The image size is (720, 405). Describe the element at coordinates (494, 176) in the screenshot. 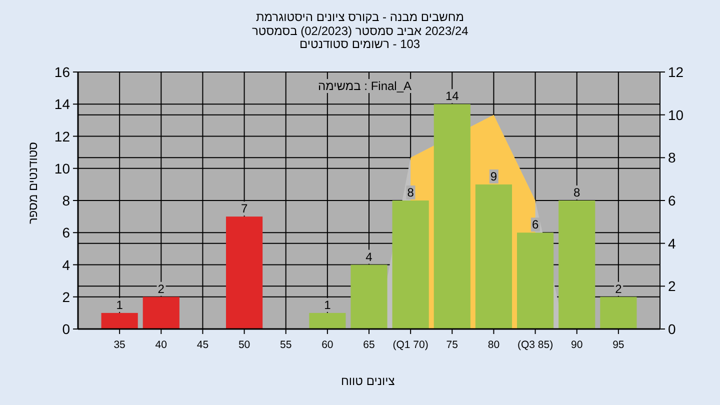

I see `data-label: 9` at that location.